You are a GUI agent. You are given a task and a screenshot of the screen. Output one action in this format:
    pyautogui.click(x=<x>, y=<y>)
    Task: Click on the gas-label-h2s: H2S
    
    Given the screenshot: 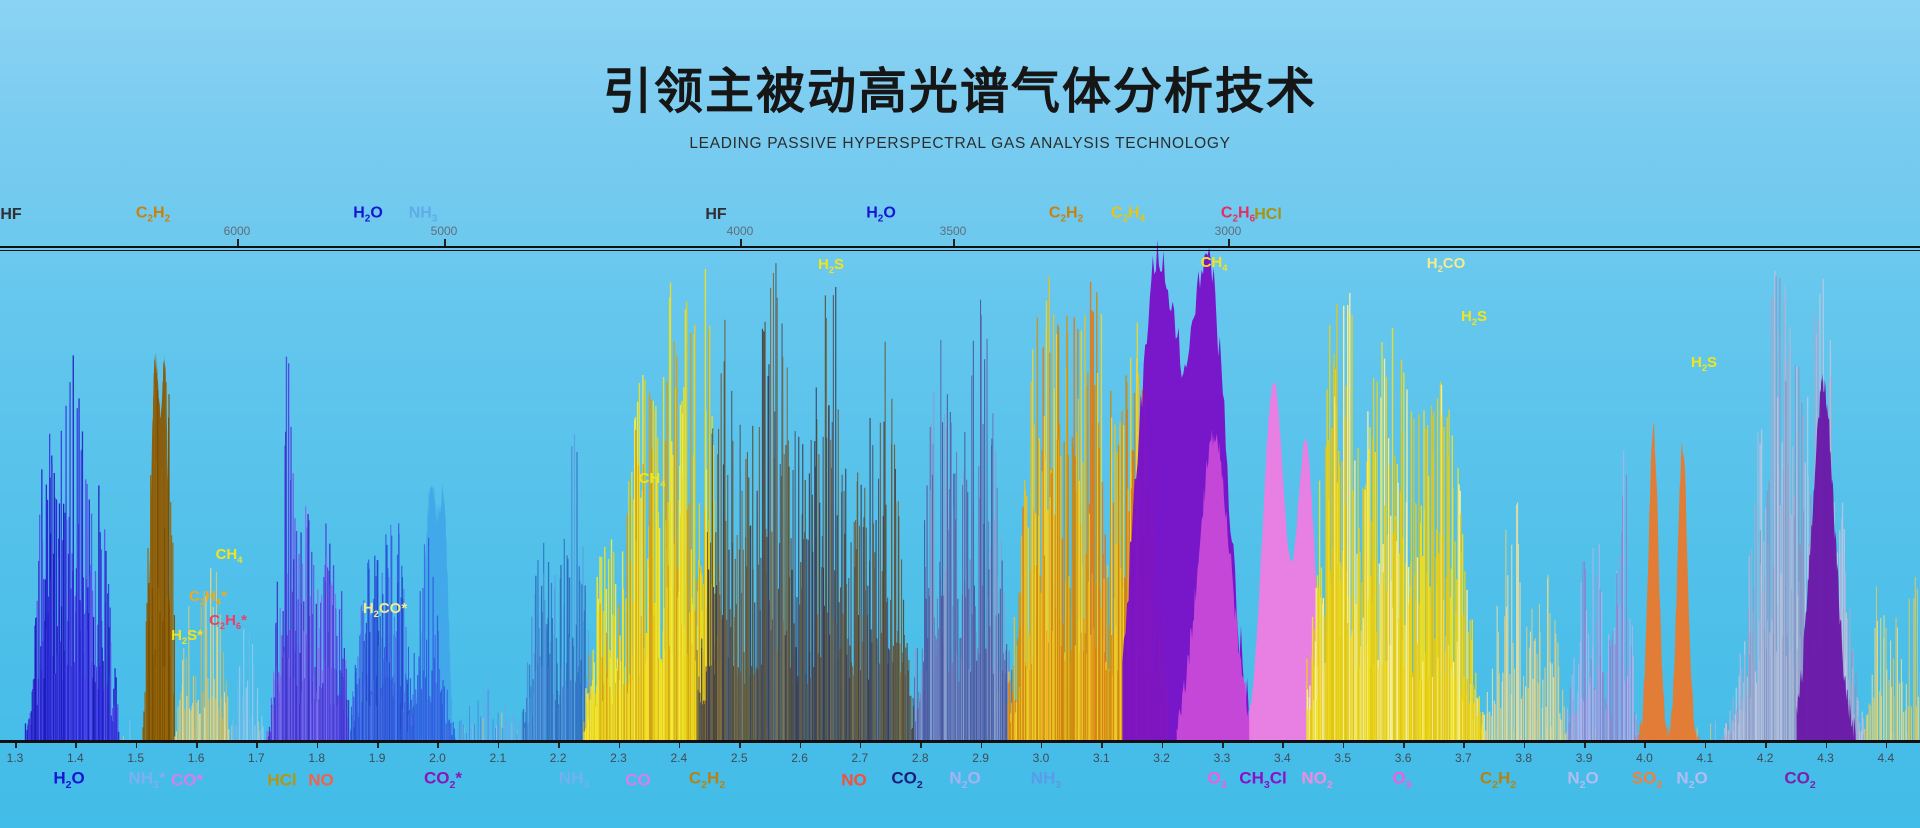 What is the action you would take?
    pyautogui.click(x=1474, y=317)
    